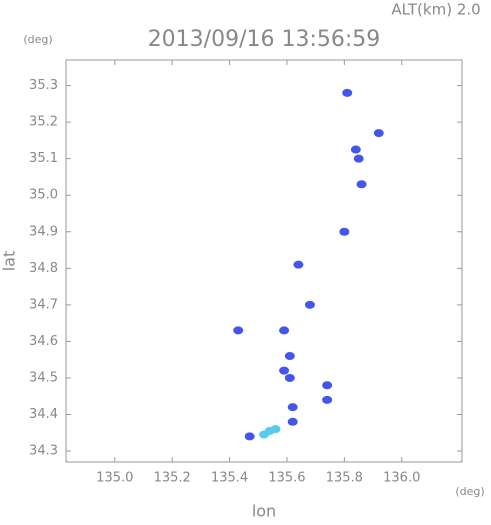 This screenshot has height=525, width=491. What do you see at coordinates (469, 491) in the screenshot?
I see `x-unit: (deg)` at bounding box center [469, 491].